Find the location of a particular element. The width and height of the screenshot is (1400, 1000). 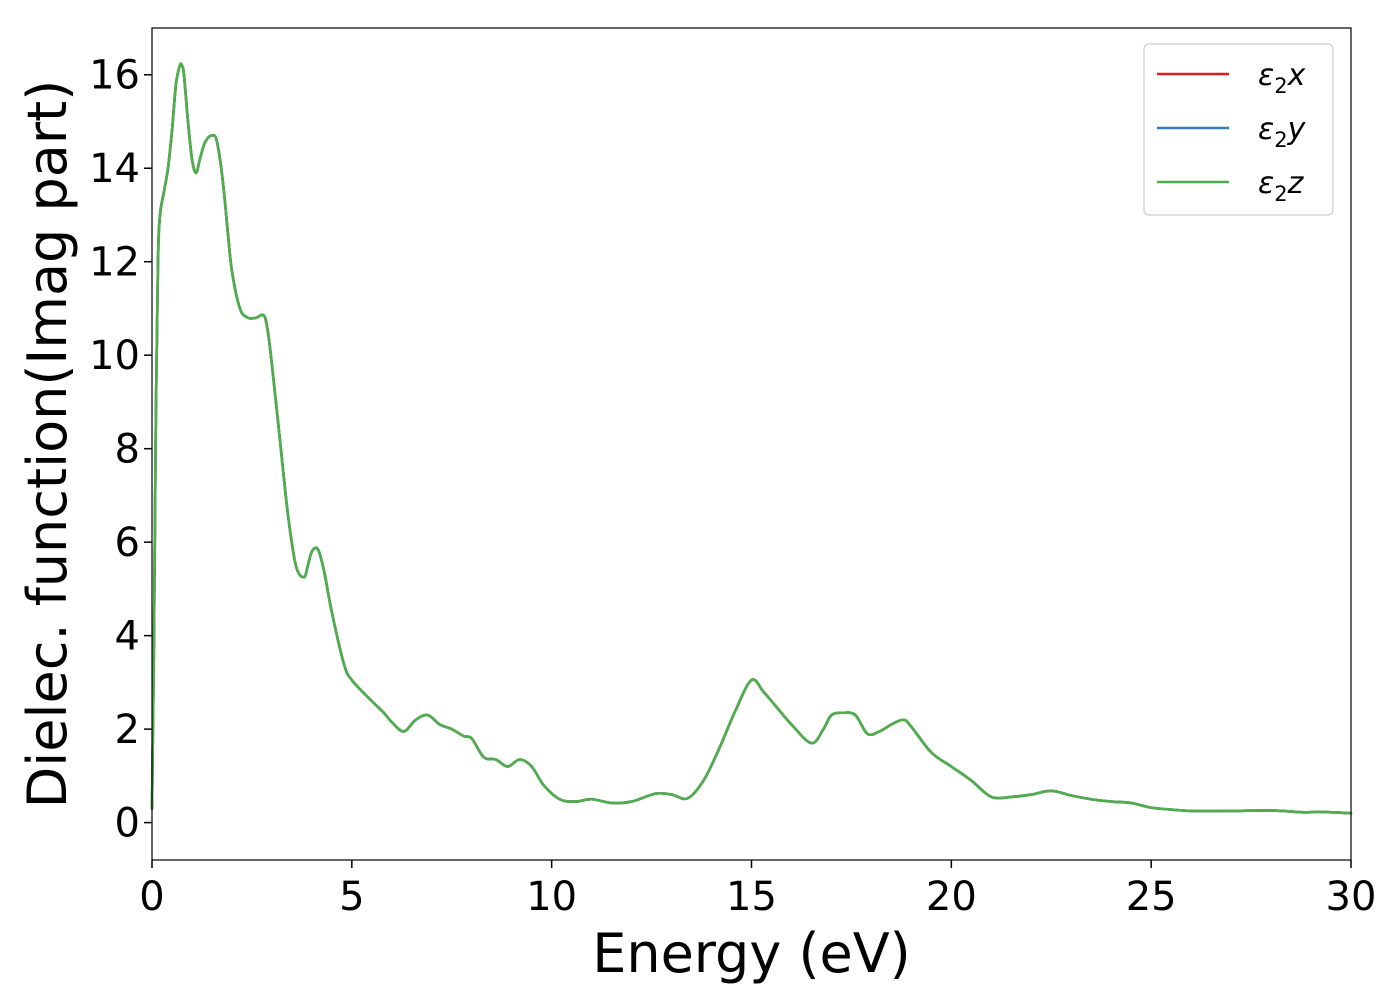

legend-items: ε2x ε2y ε2z is located at coordinates (1232, 132).